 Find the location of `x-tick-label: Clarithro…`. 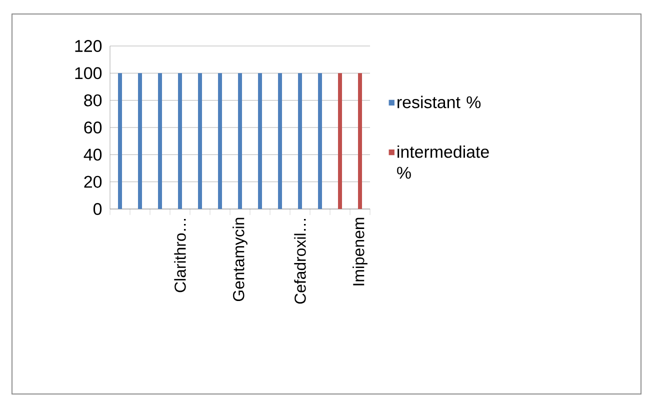

x-tick-label: Clarithro… is located at coordinates (180, 255).